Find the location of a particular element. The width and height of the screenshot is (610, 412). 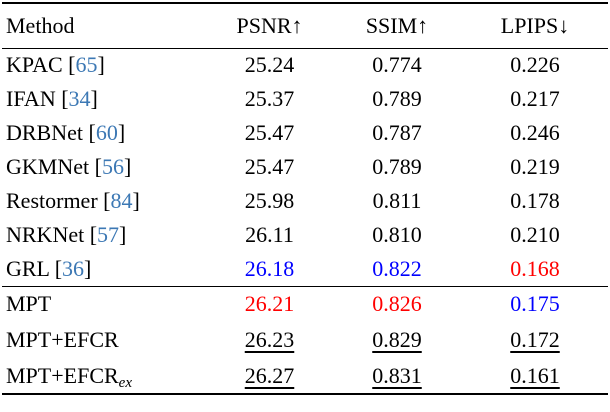

method-name: Restormer is located at coordinates (52, 200).